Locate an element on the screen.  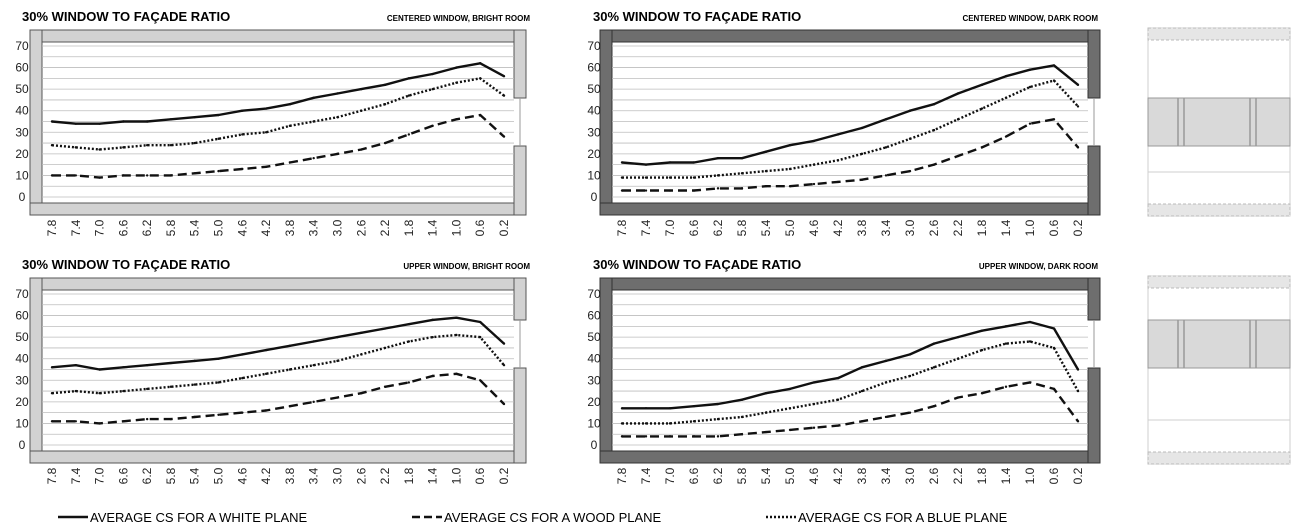
y-tick-label: 0 is located at coordinates (594, 197).